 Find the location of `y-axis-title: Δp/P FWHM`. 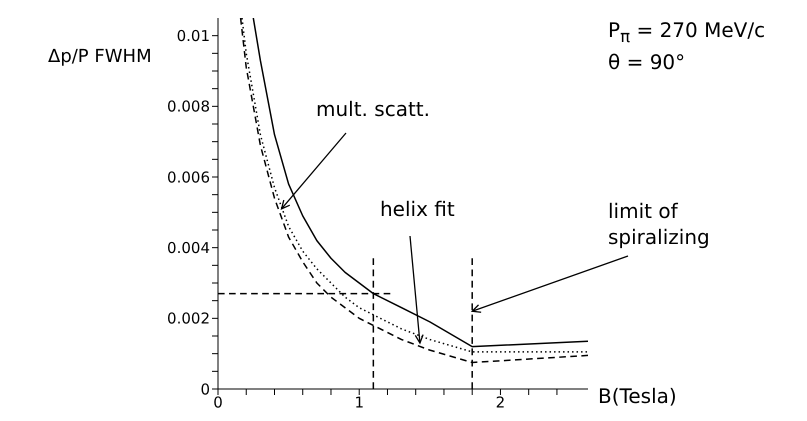

y-axis-title: Δp/P FWHM is located at coordinates (100, 56).